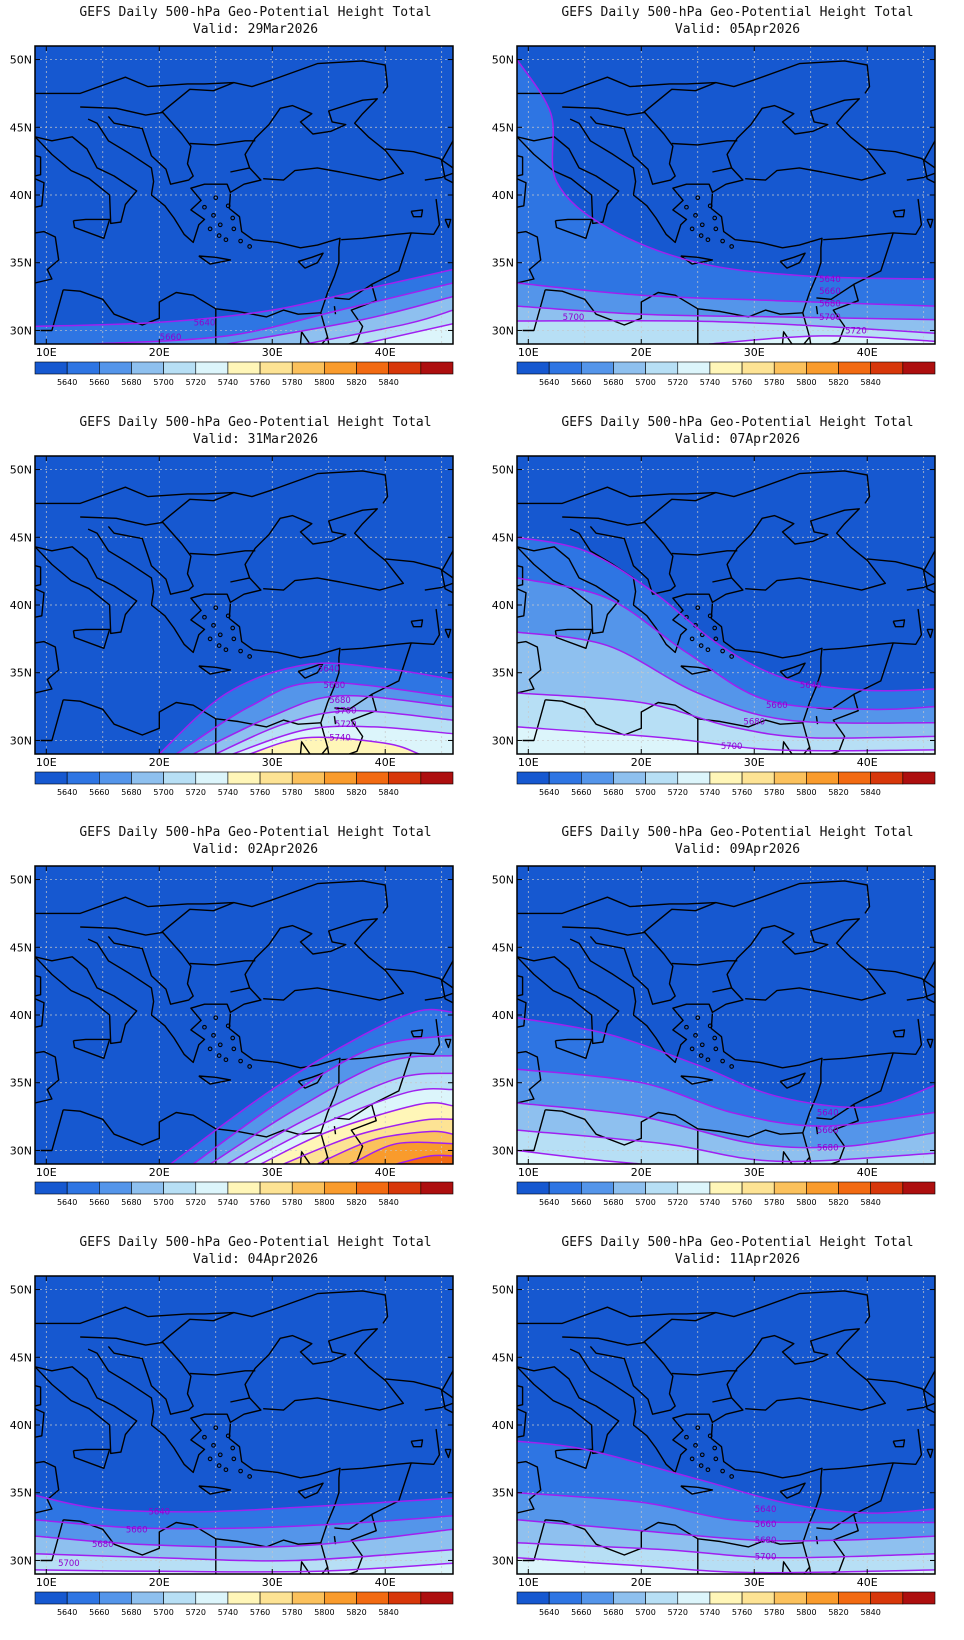 Image resolution: width=964 pixels, height=1640 pixels. I want to click on colorbar-label: 5720, so click(196, 1202).